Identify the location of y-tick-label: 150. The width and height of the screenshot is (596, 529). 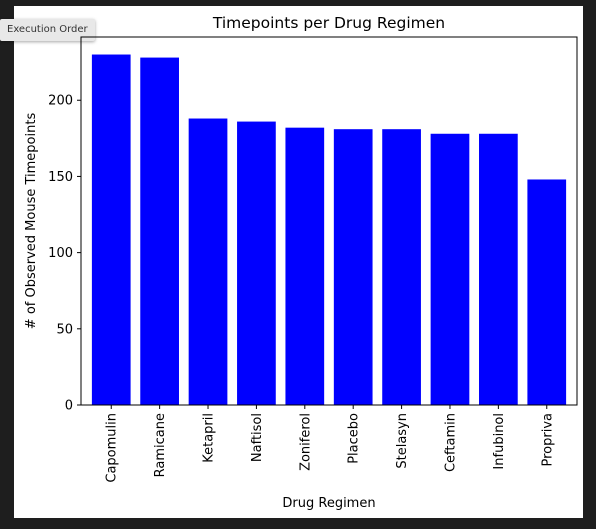
(60, 177).